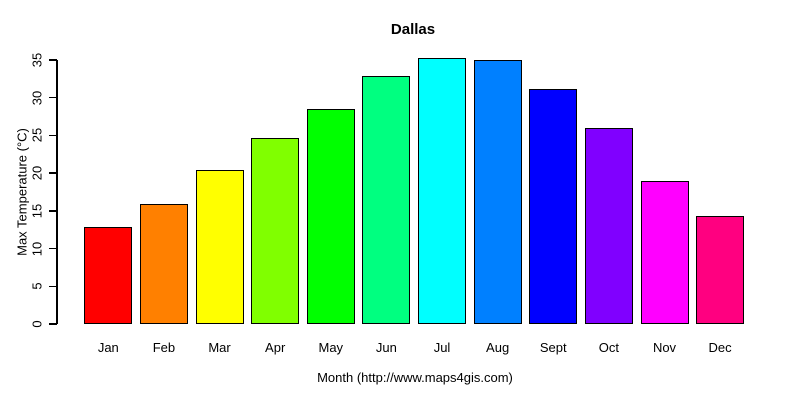 This screenshot has width=800, height=400. What do you see at coordinates (163, 263) in the screenshot?
I see `bar-feb` at bounding box center [163, 263].